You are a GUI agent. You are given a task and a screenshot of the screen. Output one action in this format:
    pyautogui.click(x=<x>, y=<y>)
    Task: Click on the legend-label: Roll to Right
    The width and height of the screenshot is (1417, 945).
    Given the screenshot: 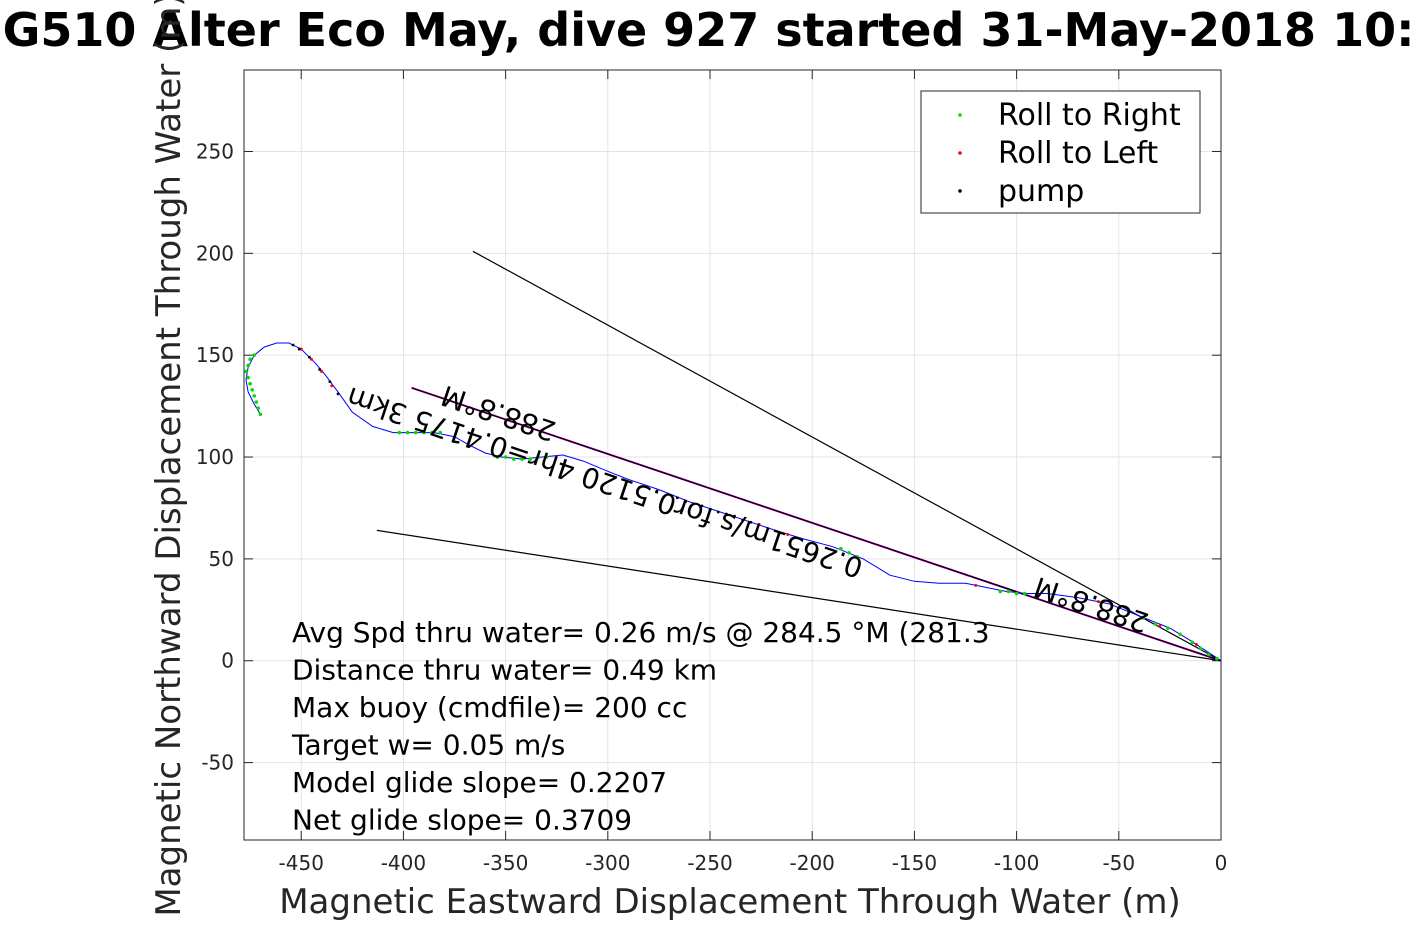 What is the action you would take?
    pyautogui.click(x=1089, y=115)
    